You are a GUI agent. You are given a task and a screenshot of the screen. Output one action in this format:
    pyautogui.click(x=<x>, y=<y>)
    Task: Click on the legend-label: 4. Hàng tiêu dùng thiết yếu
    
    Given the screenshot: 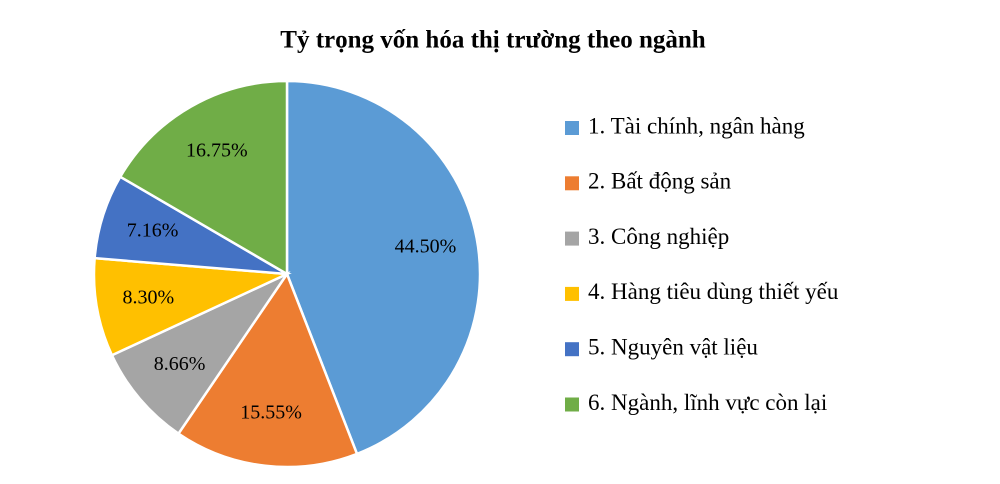 What is the action you would take?
    pyautogui.click(x=713, y=291)
    